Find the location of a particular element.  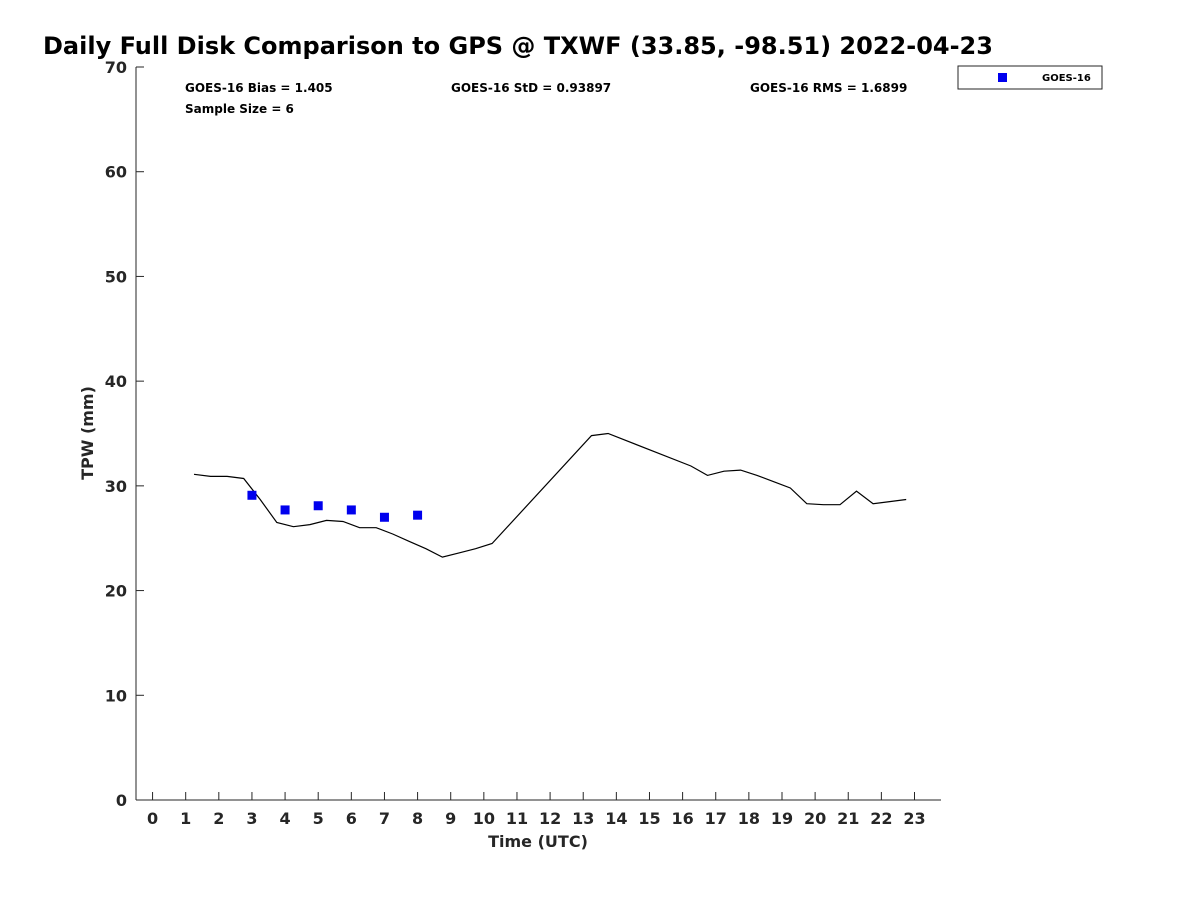

x-tick-label: 19 is located at coordinates (782, 818).